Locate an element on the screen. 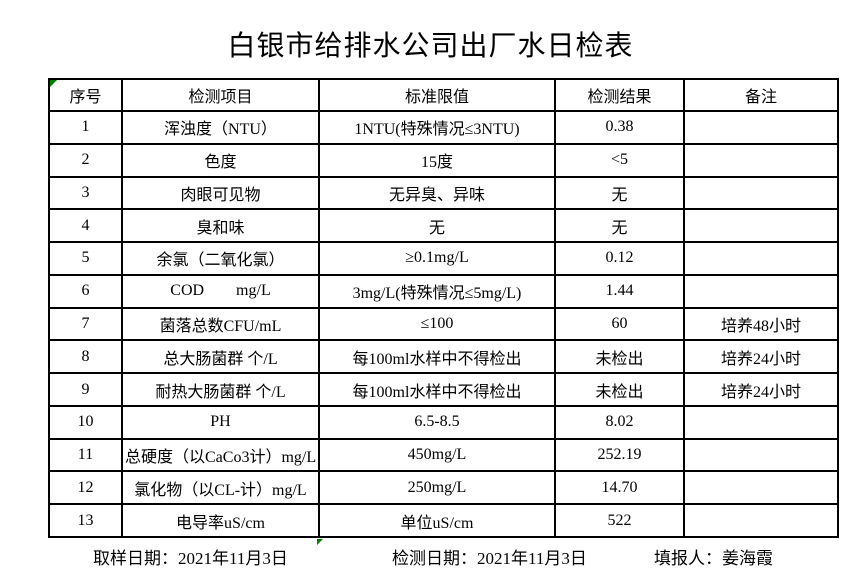  table-row: 6 COD mg/L 3mg/L(特殊情况≤5mg/L) 1.44 is located at coordinates (443, 291).